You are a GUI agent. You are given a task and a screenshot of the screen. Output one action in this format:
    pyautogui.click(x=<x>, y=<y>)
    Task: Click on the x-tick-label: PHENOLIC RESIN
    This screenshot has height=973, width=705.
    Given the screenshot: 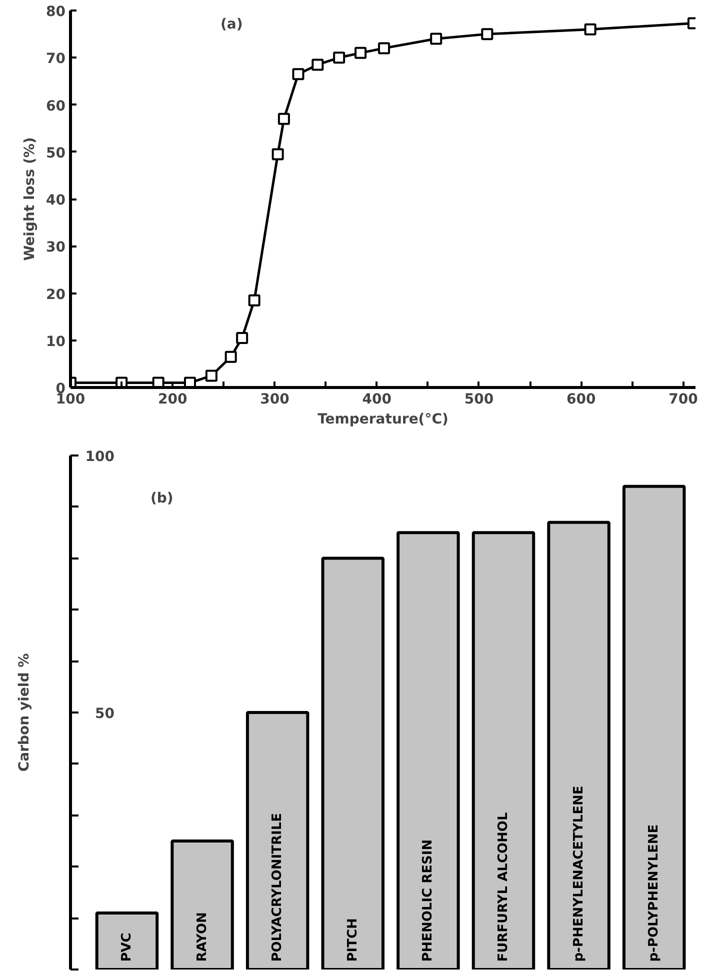 What is the action you would take?
    pyautogui.click(x=428, y=900)
    